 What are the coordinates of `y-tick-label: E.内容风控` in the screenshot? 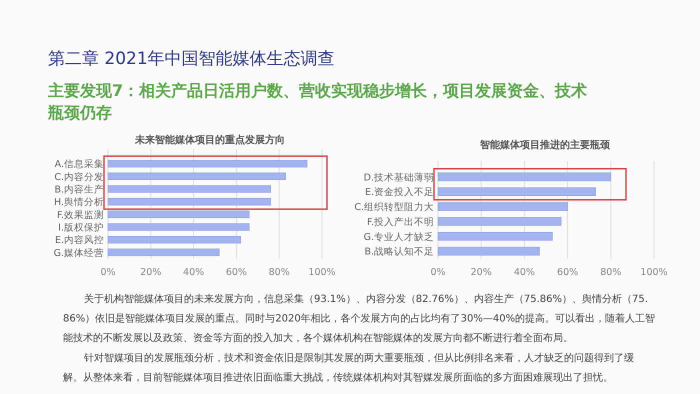 It's located at (79, 240).